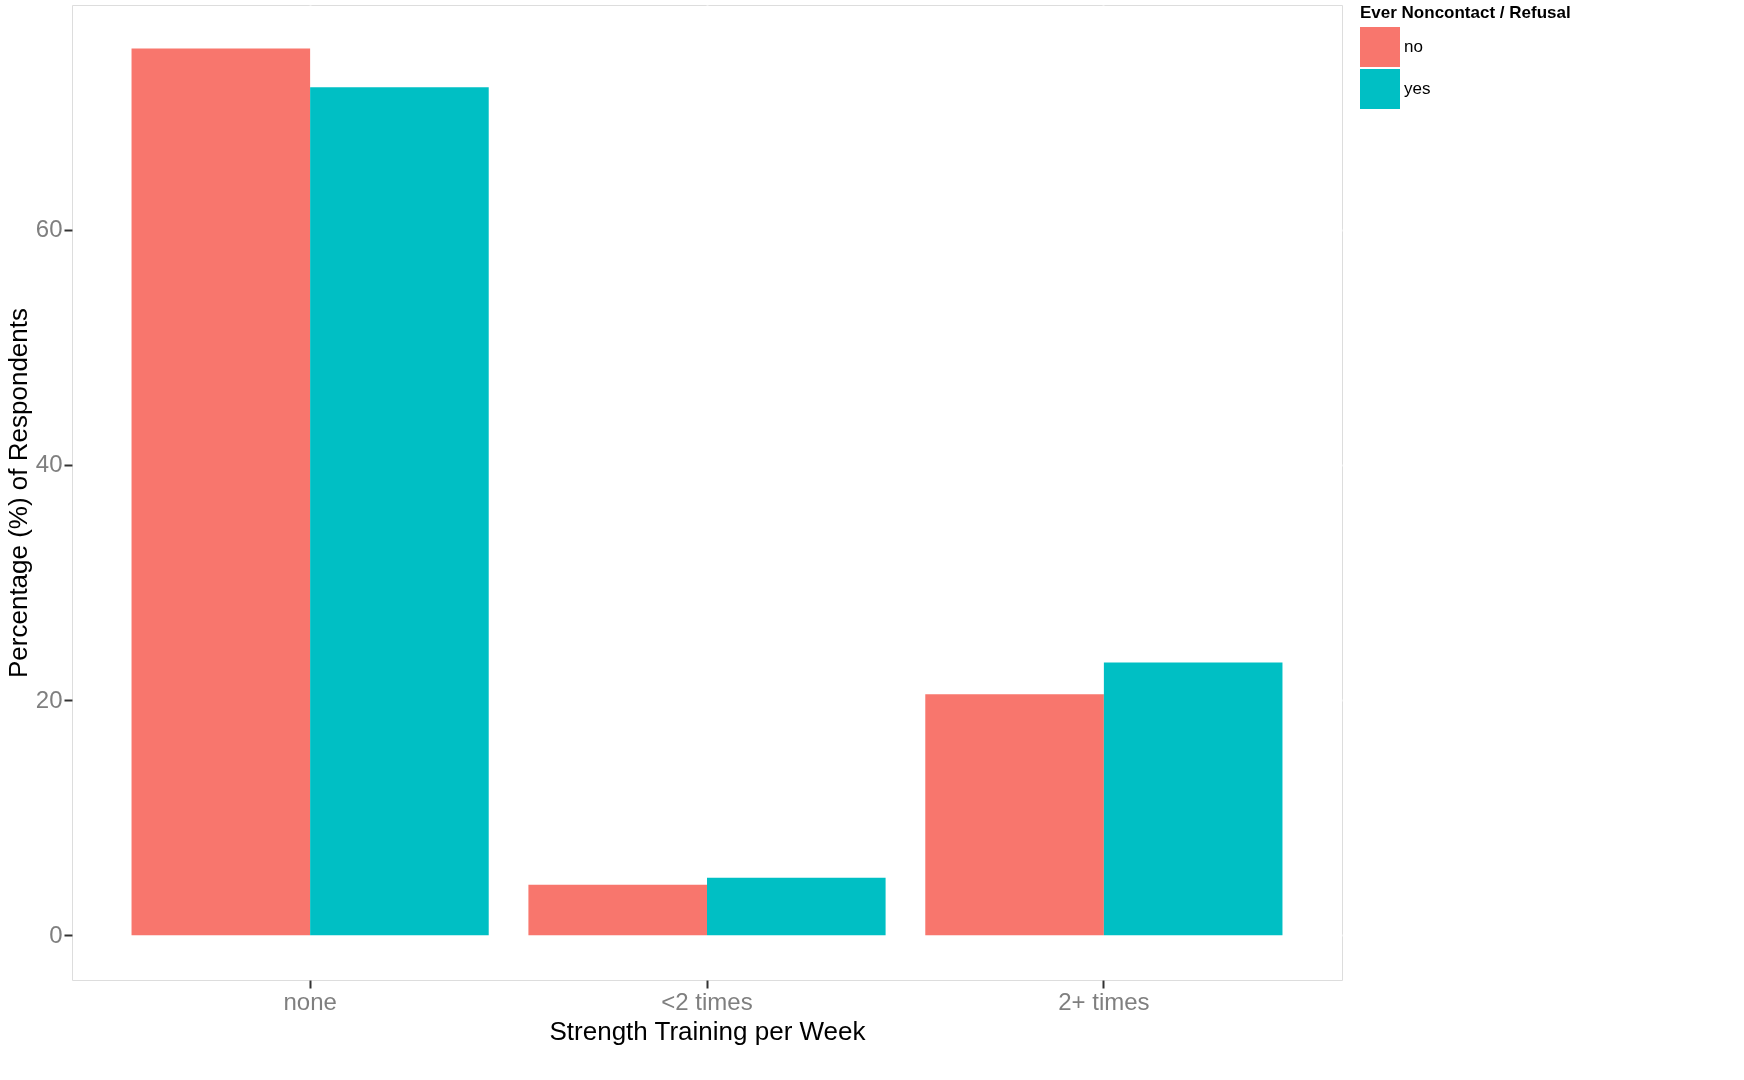 The image size is (1744, 1080). What do you see at coordinates (1104, 1001) in the screenshot?
I see `x-tick-label: 2+ times` at bounding box center [1104, 1001].